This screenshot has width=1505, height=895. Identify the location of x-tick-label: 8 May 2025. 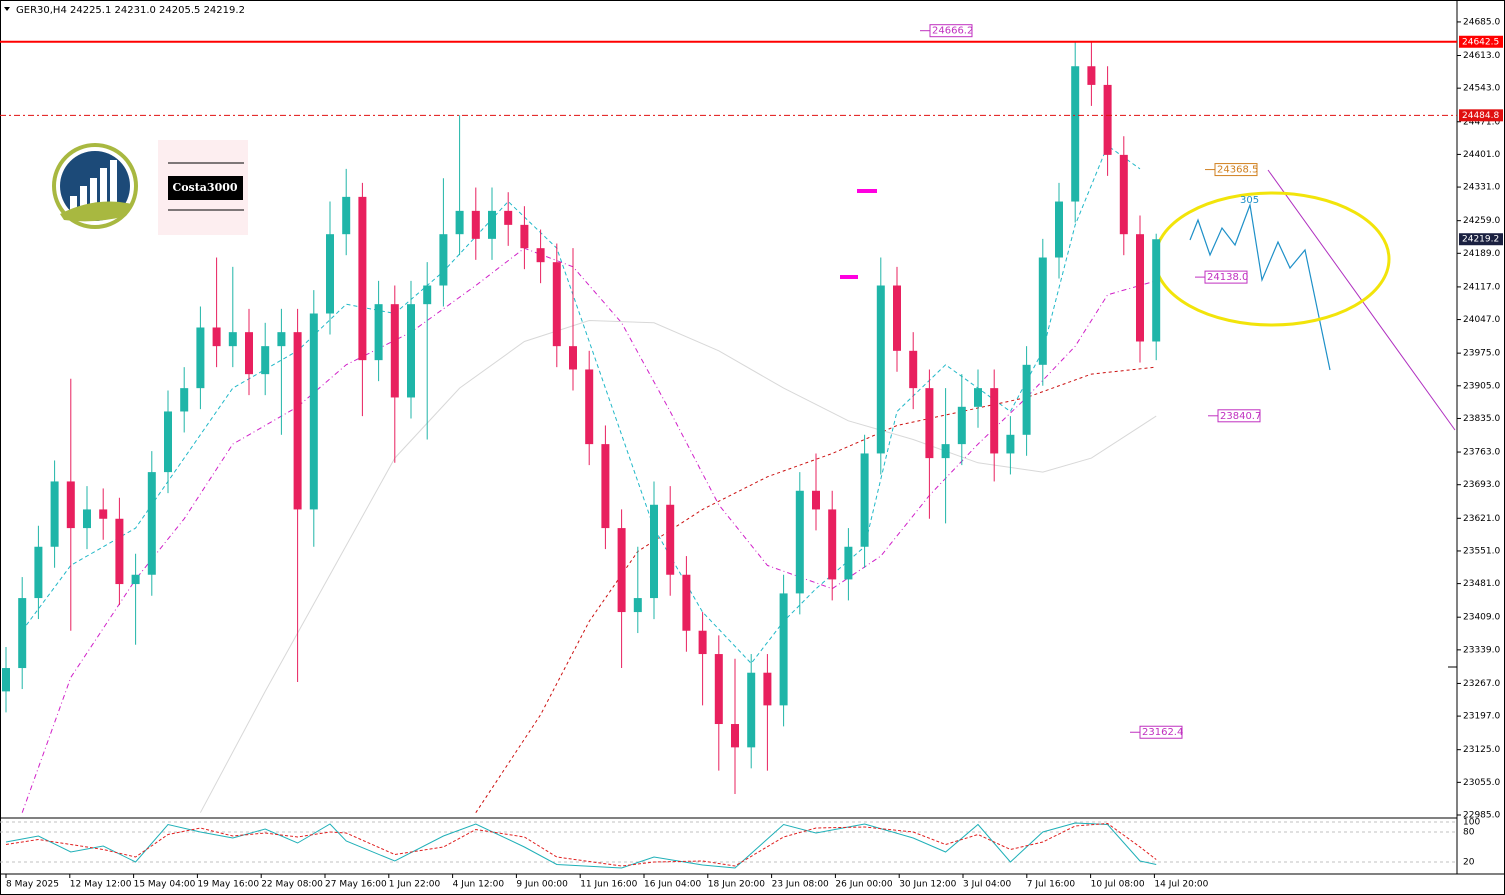
(32, 885).